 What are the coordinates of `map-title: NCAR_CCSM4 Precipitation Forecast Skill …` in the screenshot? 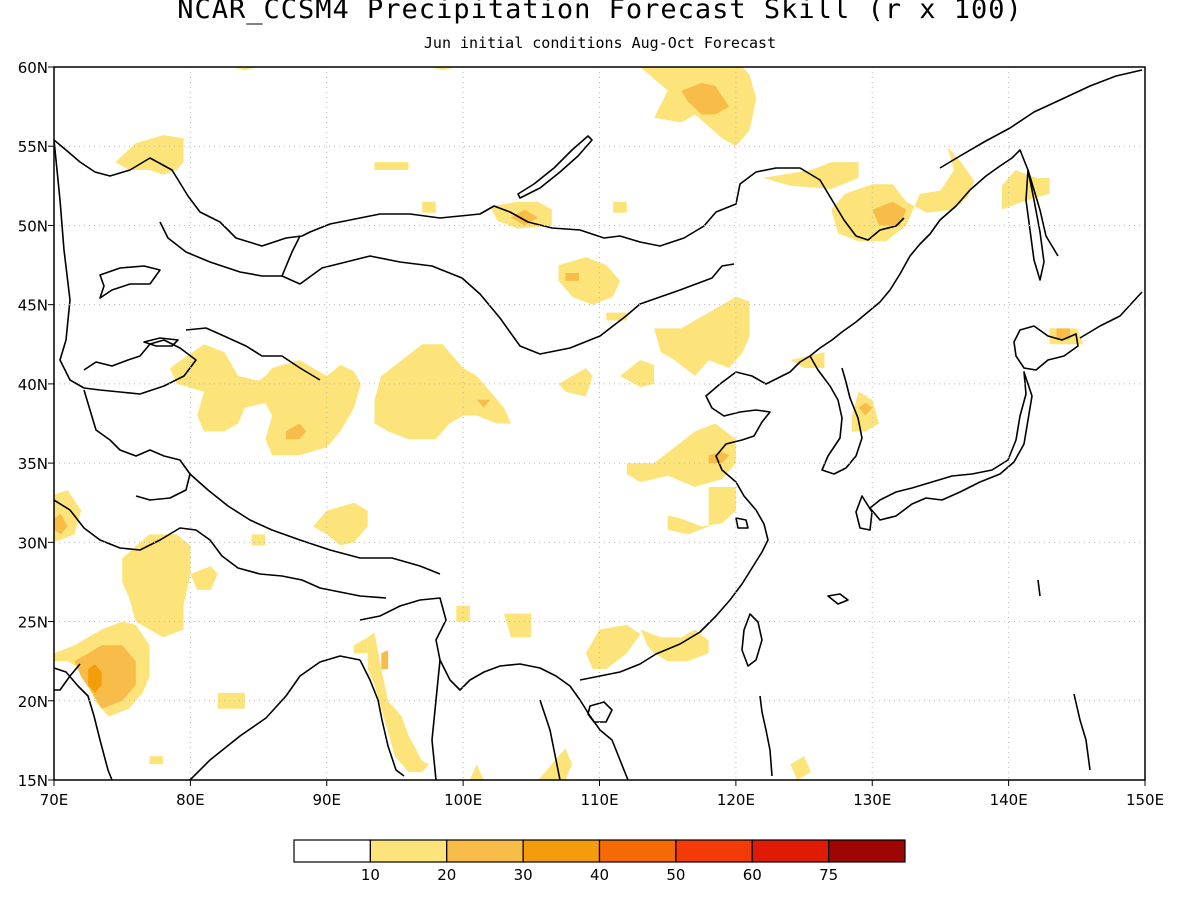 It's located at (600, 12).